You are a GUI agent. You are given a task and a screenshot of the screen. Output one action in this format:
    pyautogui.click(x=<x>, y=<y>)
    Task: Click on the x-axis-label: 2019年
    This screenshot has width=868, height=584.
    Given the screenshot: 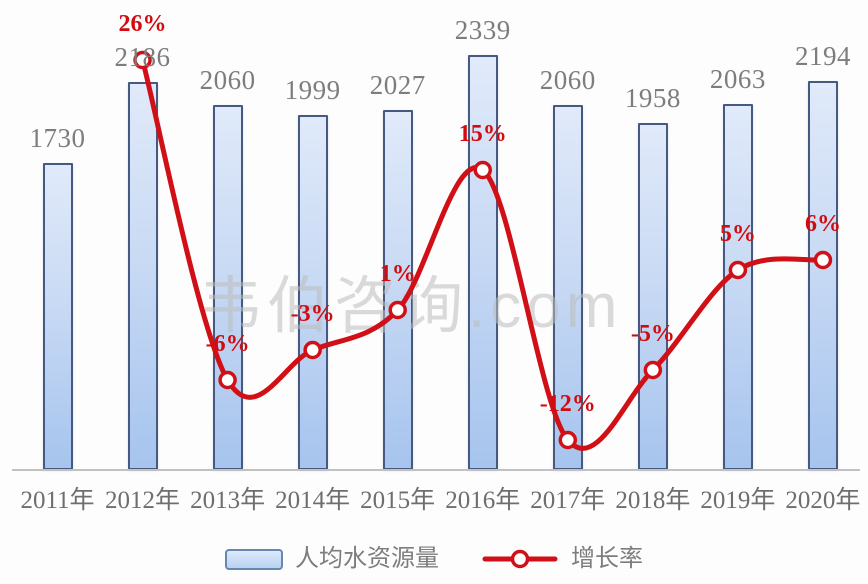 What is the action you would take?
    pyautogui.click(x=738, y=500)
    